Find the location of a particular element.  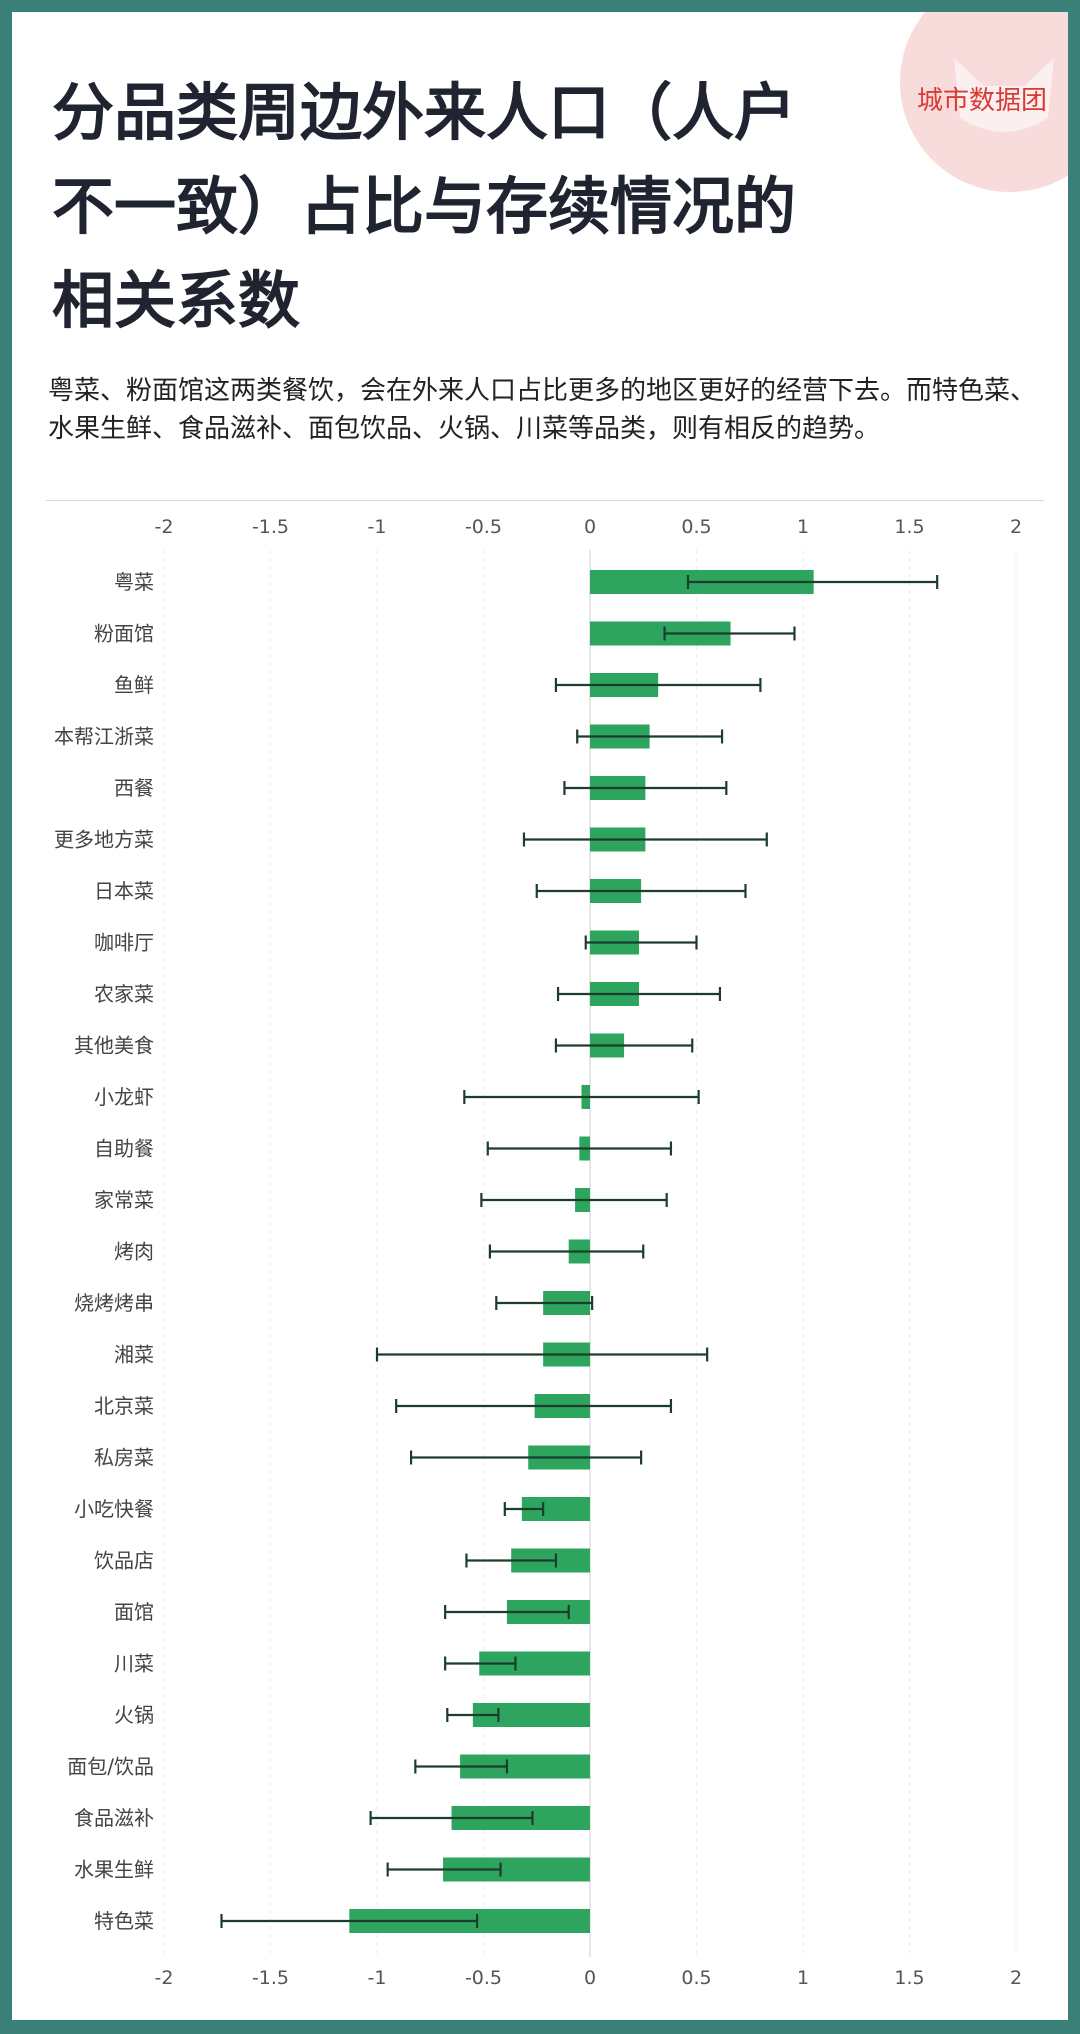

category-label-13: 烤肉 is located at coordinates (134, 1252).